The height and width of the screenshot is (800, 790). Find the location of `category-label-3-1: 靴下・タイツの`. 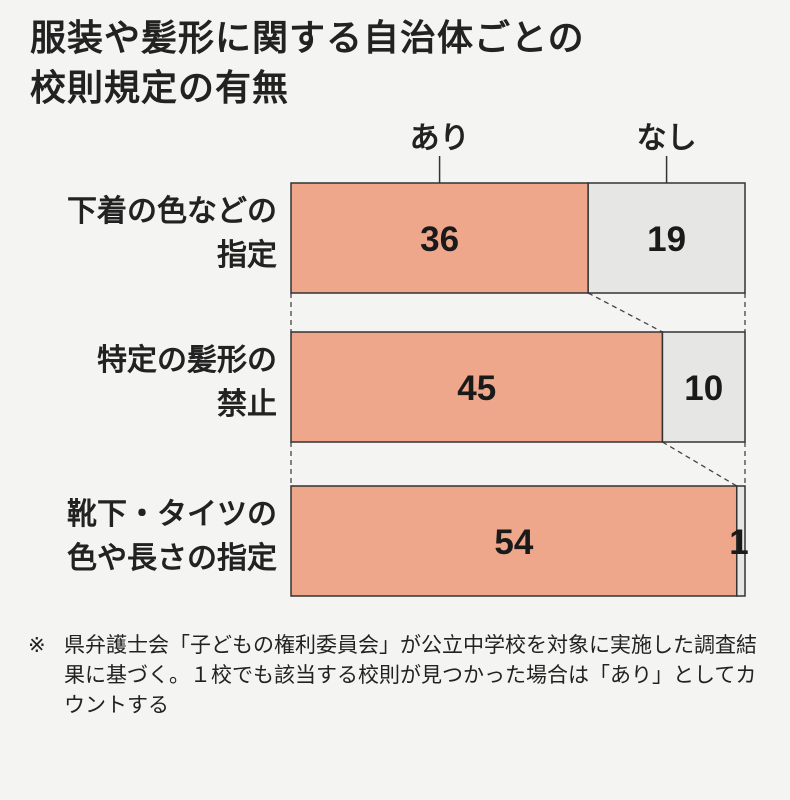

category-label-3-1: 靴下・タイツの is located at coordinates (172, 514).